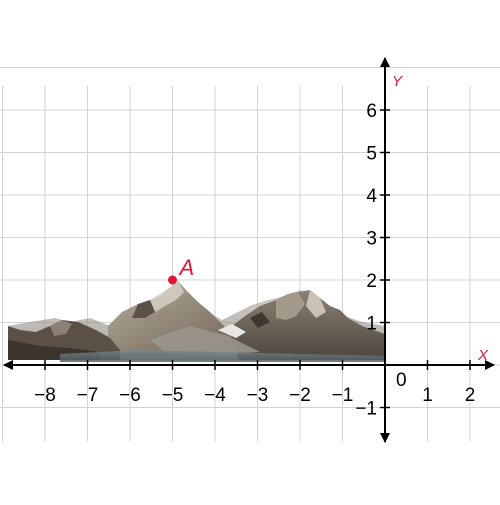 The height and width of the screenshot is (505, 500). What do you see at coordinates (371, 196) in the screenshot?
I see `y-tick-label: 4` at bounding box center [371, 196].